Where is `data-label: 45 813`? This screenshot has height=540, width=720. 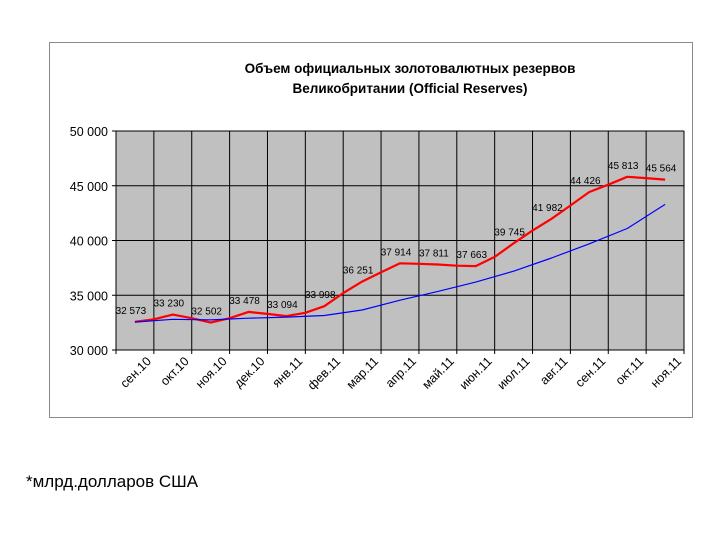
data-label: 45 813 is located at coordinates (623, 166).